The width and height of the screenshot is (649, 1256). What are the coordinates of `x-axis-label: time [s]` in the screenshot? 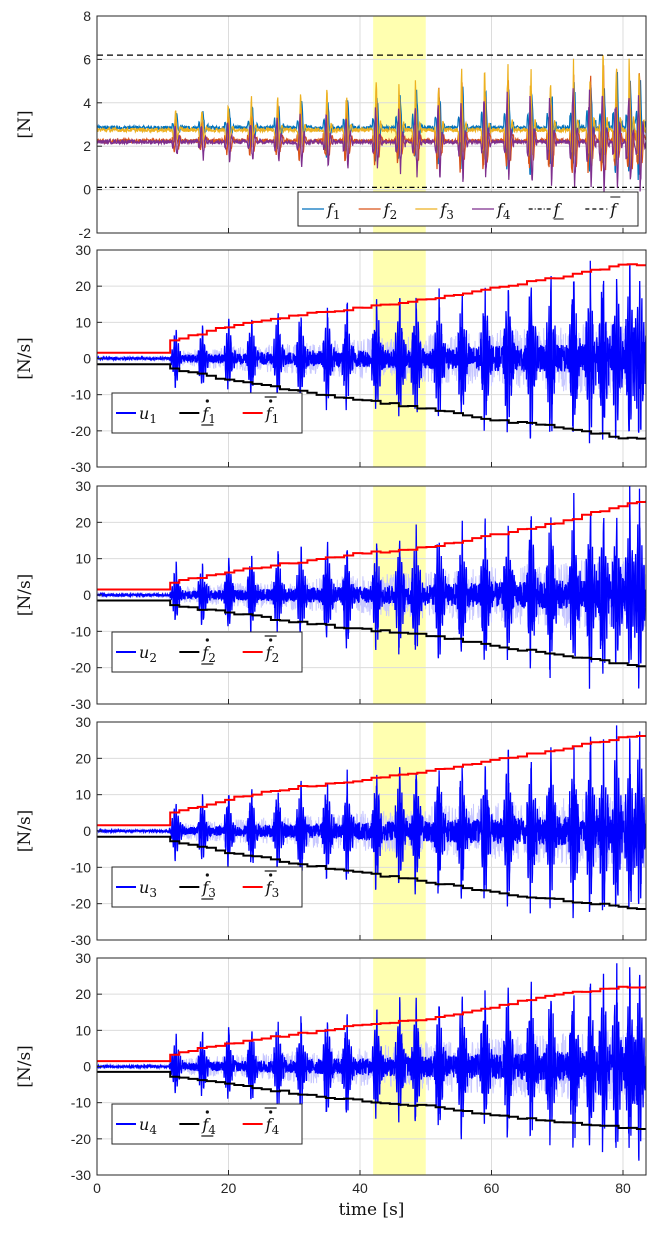 It's located at (372, 1210).